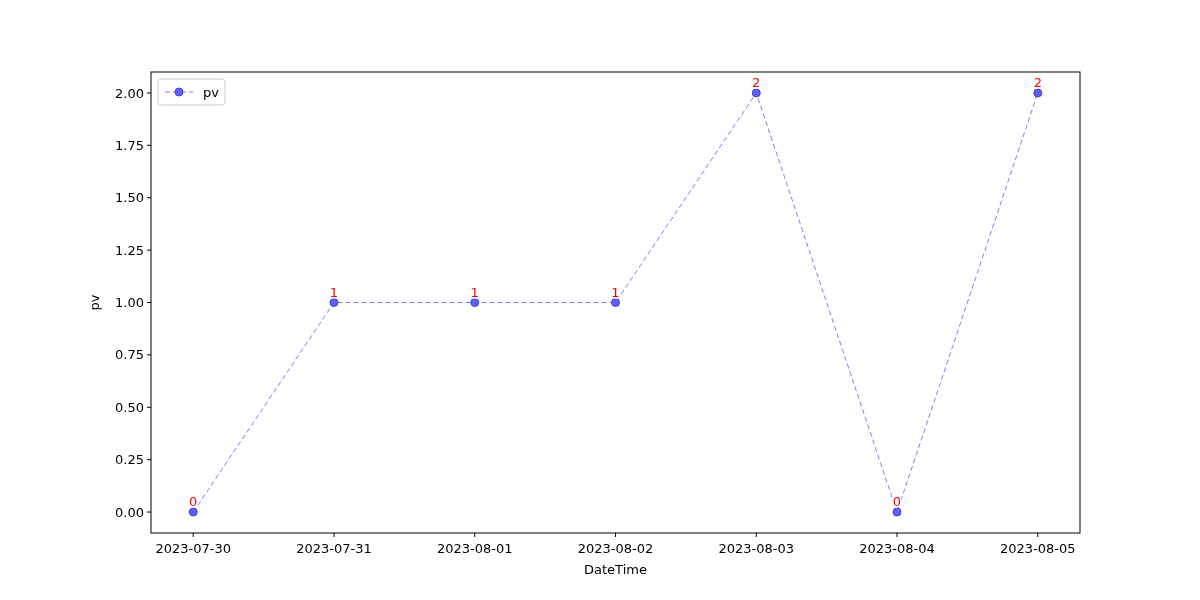 The image size is (1200, 600). I want to click on x-tick-label: 2023-08-02, so click(615, 548).